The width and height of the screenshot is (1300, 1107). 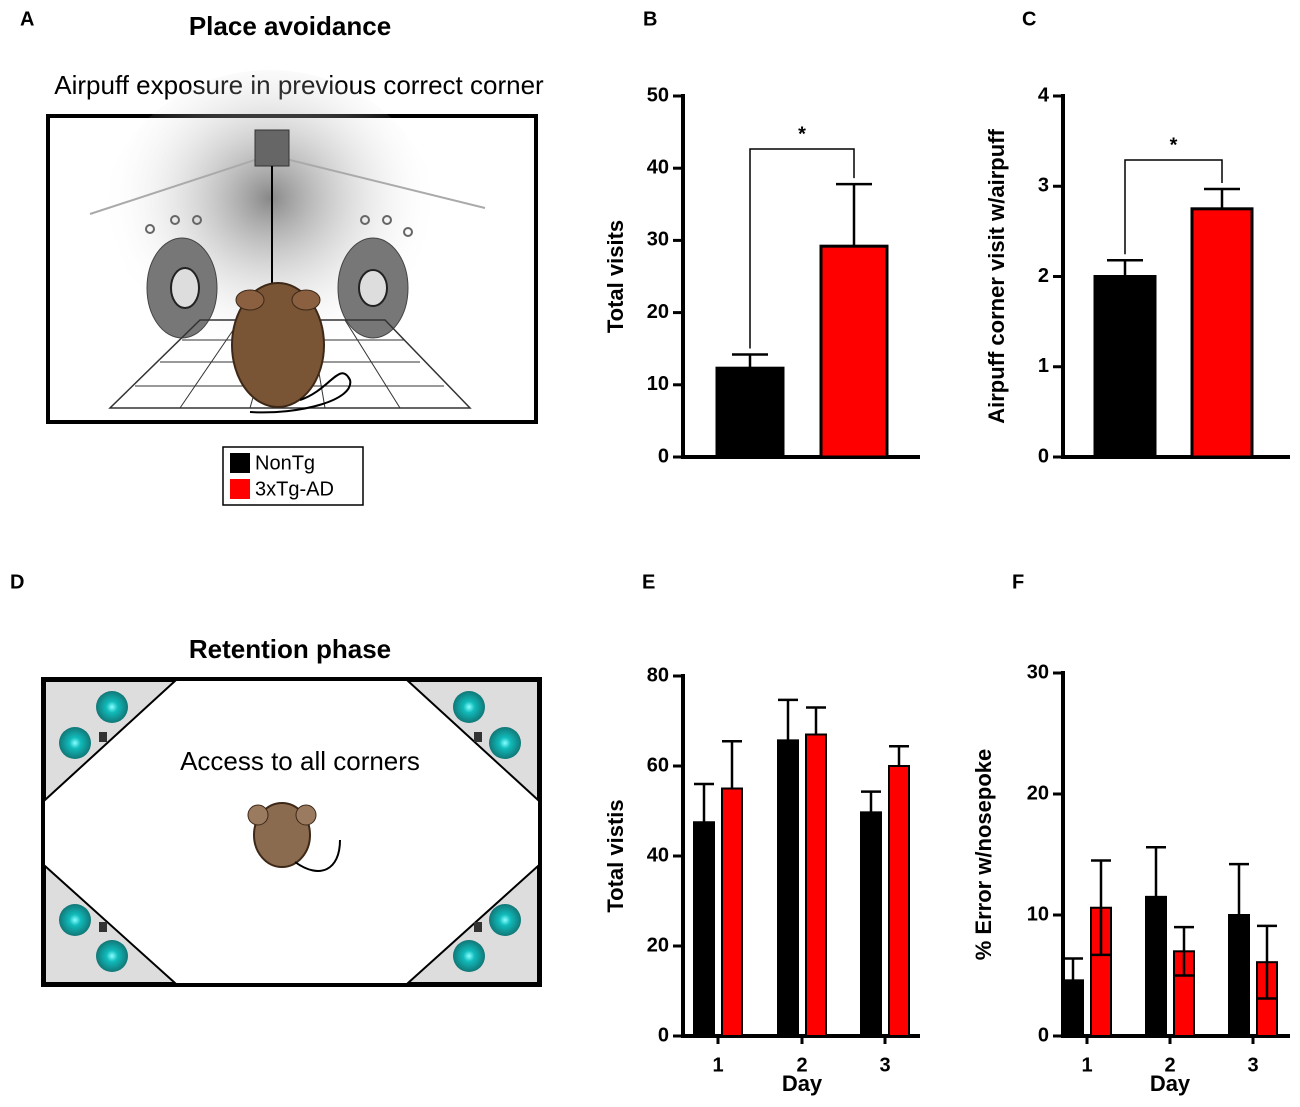 I want to click on y-axis-label: Total vistis, so click(x=615, y=855).